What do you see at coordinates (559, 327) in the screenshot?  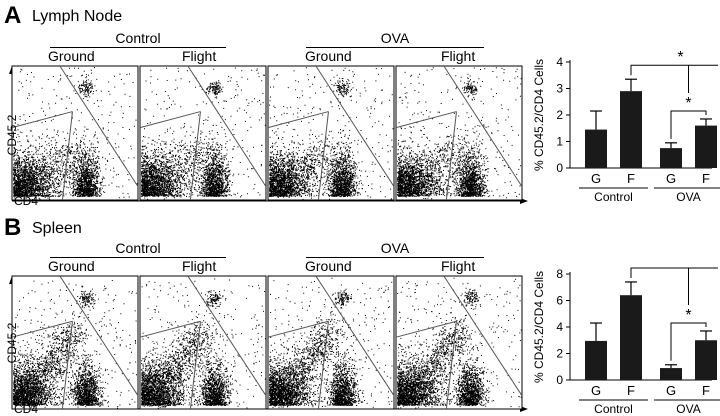 I see `panel-b-ytick-label: 4` at bounding box center [559, 327].